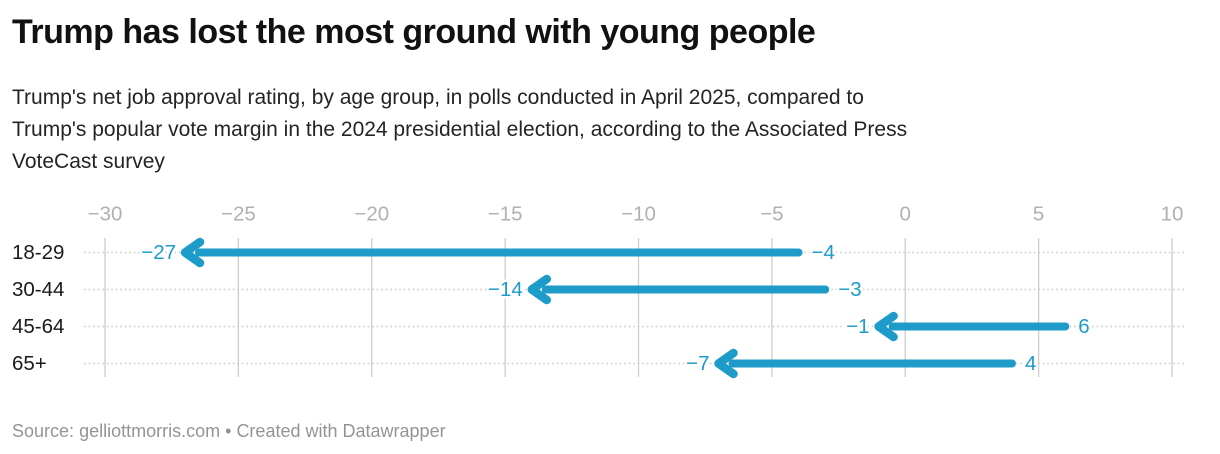 The width and height of the screenshot is (1220, 454). What do you see at coordinates (1030, 363) in the screenshot?
I see `value-label-start: 4` at bounding box center [1030, 363].